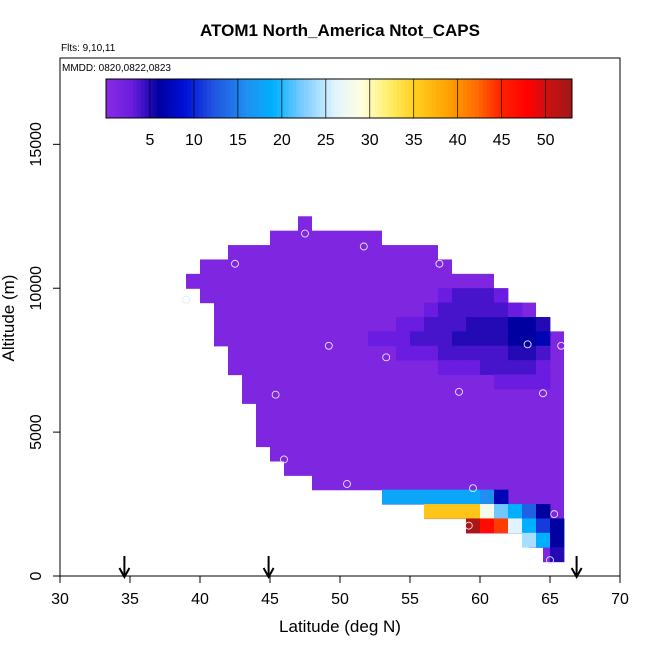 The height and width of the screenshot is (650, 650). I want to click on x-tick-label: 60, so click(480, 599).